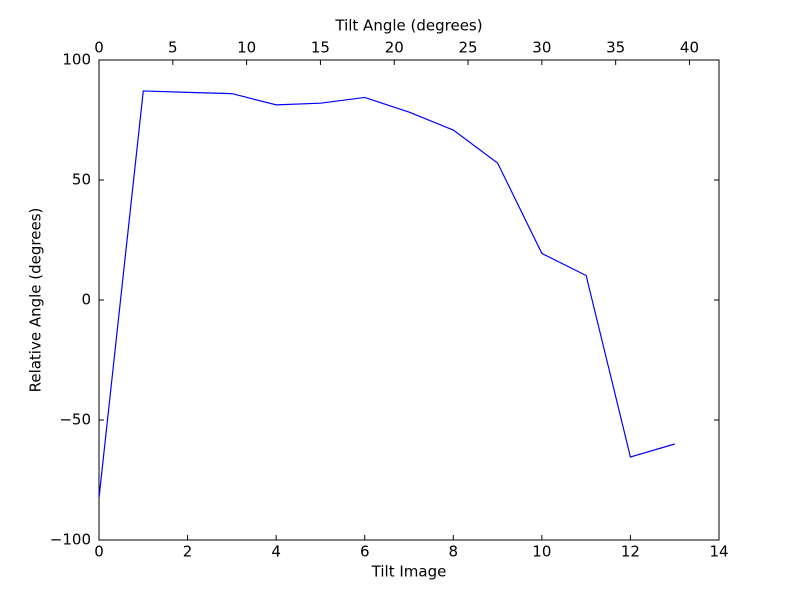 The width and height of the screenshot is (800, 600). What do you see at coordinates (70, 540) in the screenshot?
I see `y-tick-label: −100` at bounding box center [70, 540].